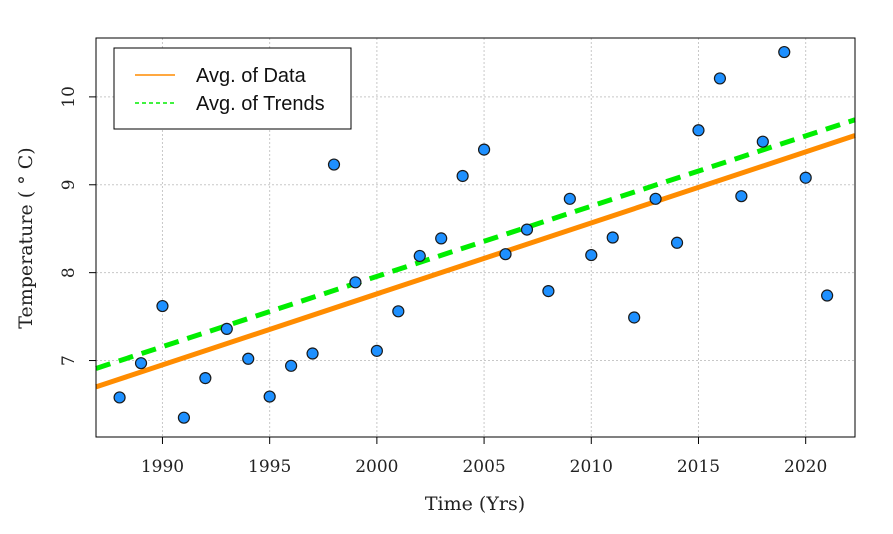 The image size is (893, 534). I want to click on y-tick-label: 10, so click(69, 97).